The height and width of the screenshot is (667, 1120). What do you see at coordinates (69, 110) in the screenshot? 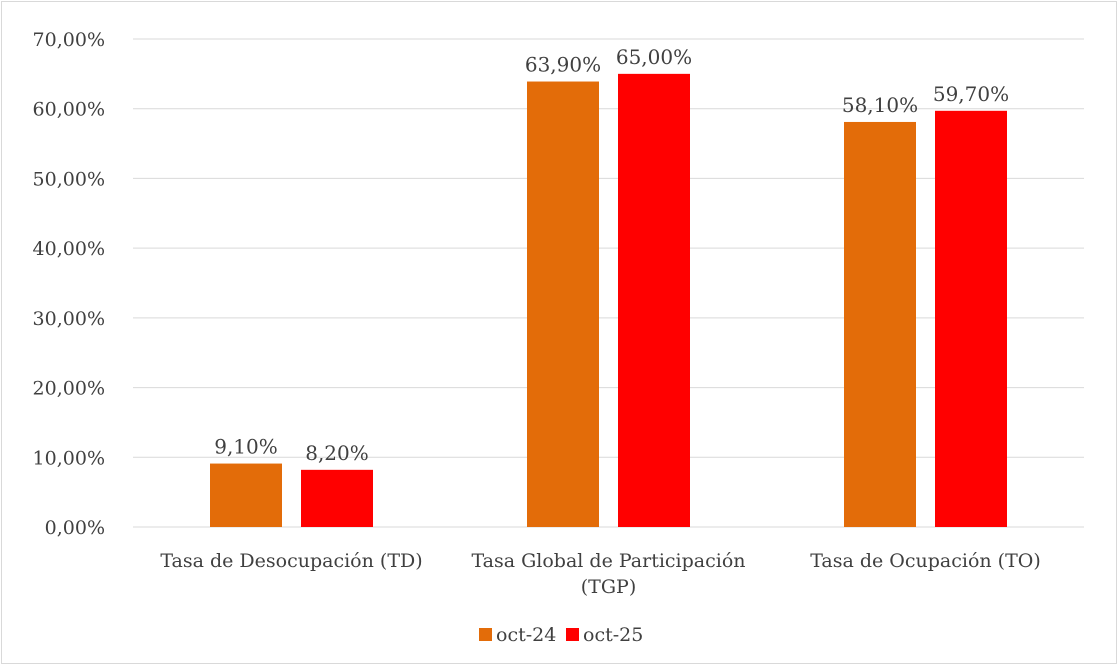
I see `y-tick-label: 60,00%` at bounding box center [69, 110].